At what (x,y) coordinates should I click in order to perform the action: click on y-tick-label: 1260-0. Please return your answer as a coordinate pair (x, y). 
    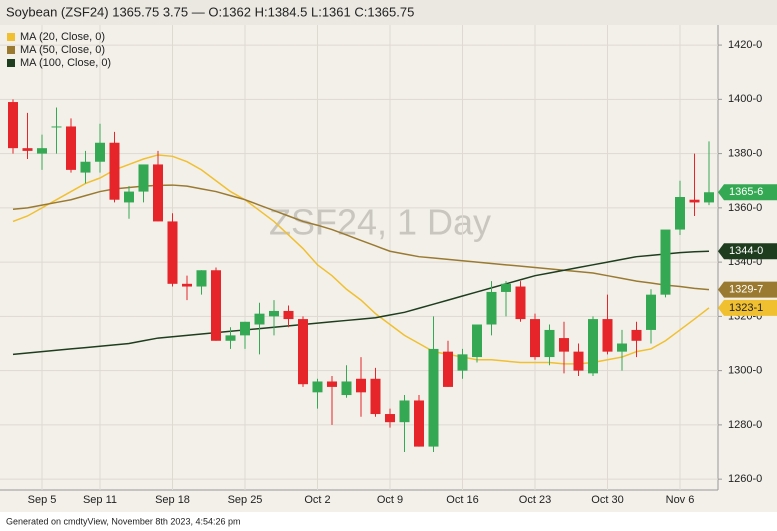
    Looking at the image, I should click on (745, 479).